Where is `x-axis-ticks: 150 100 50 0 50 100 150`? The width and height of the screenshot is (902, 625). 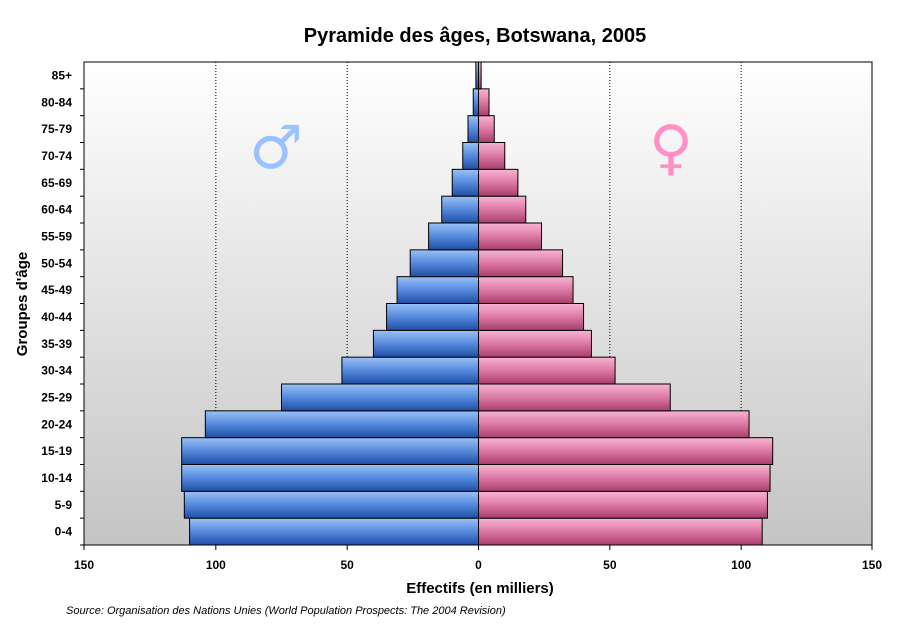
x-axis-ticks: 150 100 50 0 50 100 150 is located at coordinates (478, 558).